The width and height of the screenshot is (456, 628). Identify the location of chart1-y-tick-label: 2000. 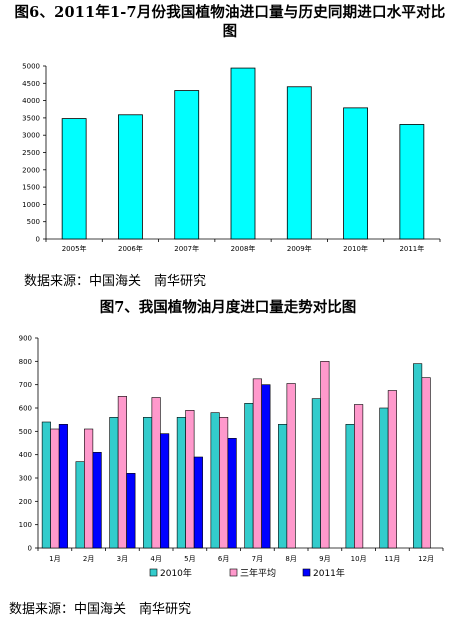
(31, 170).